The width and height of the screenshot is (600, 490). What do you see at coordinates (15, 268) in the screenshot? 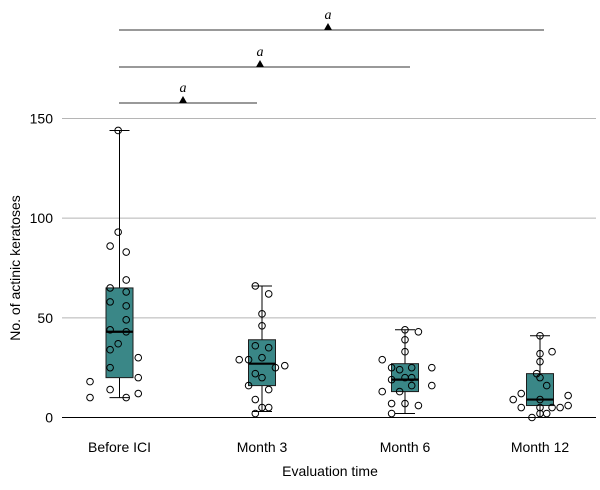
I see `y-axis-title: No. of actinic keratoses` at bounding box center [15, 268].